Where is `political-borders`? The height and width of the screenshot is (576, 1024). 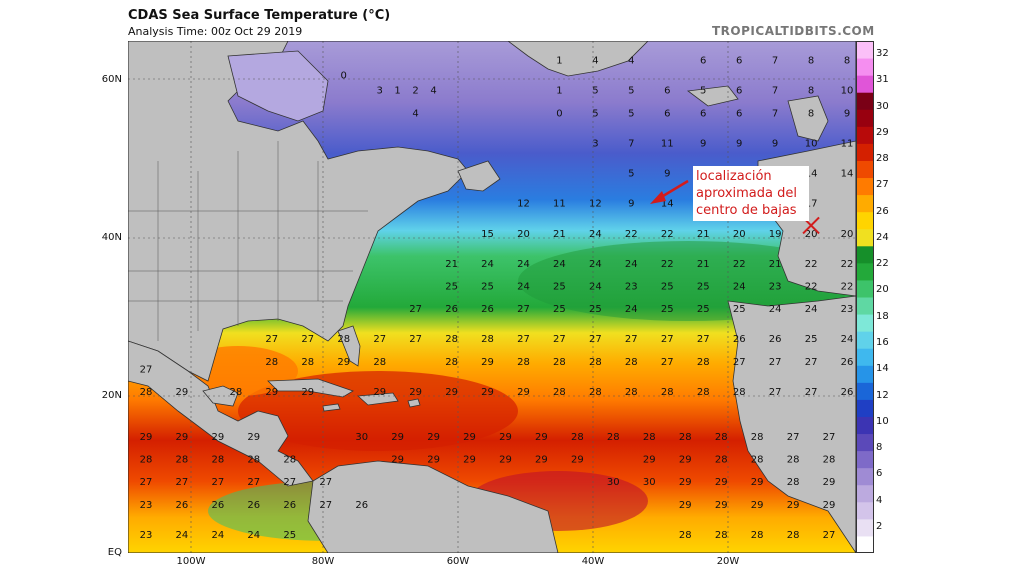
political-borders is located at coordinates (248, 241).